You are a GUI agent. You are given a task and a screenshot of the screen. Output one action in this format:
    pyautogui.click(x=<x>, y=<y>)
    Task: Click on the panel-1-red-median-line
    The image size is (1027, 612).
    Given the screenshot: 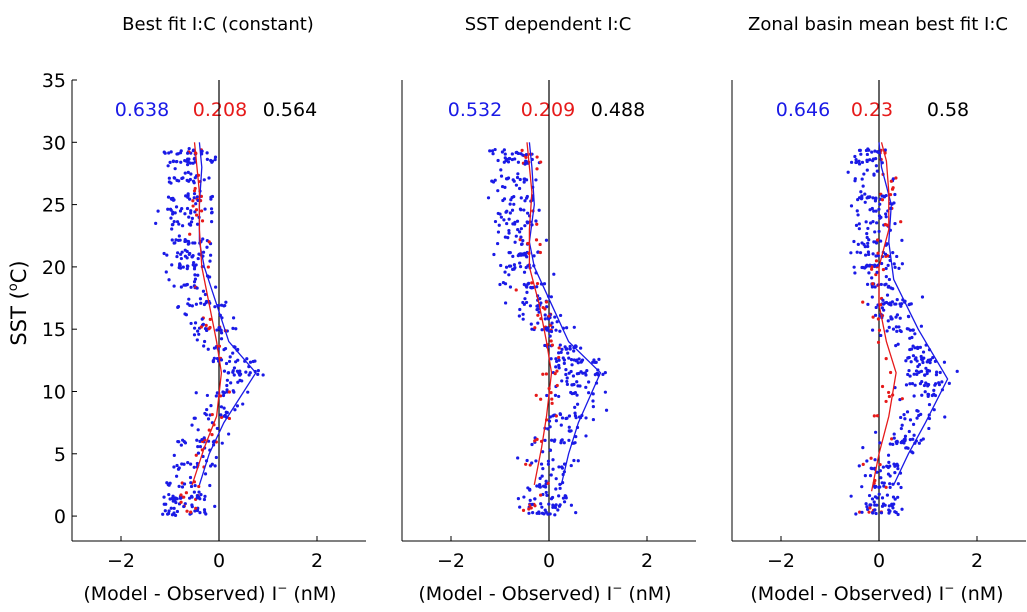 What is the action you would take?
    pyautogui.click(x=207, y=314)
    